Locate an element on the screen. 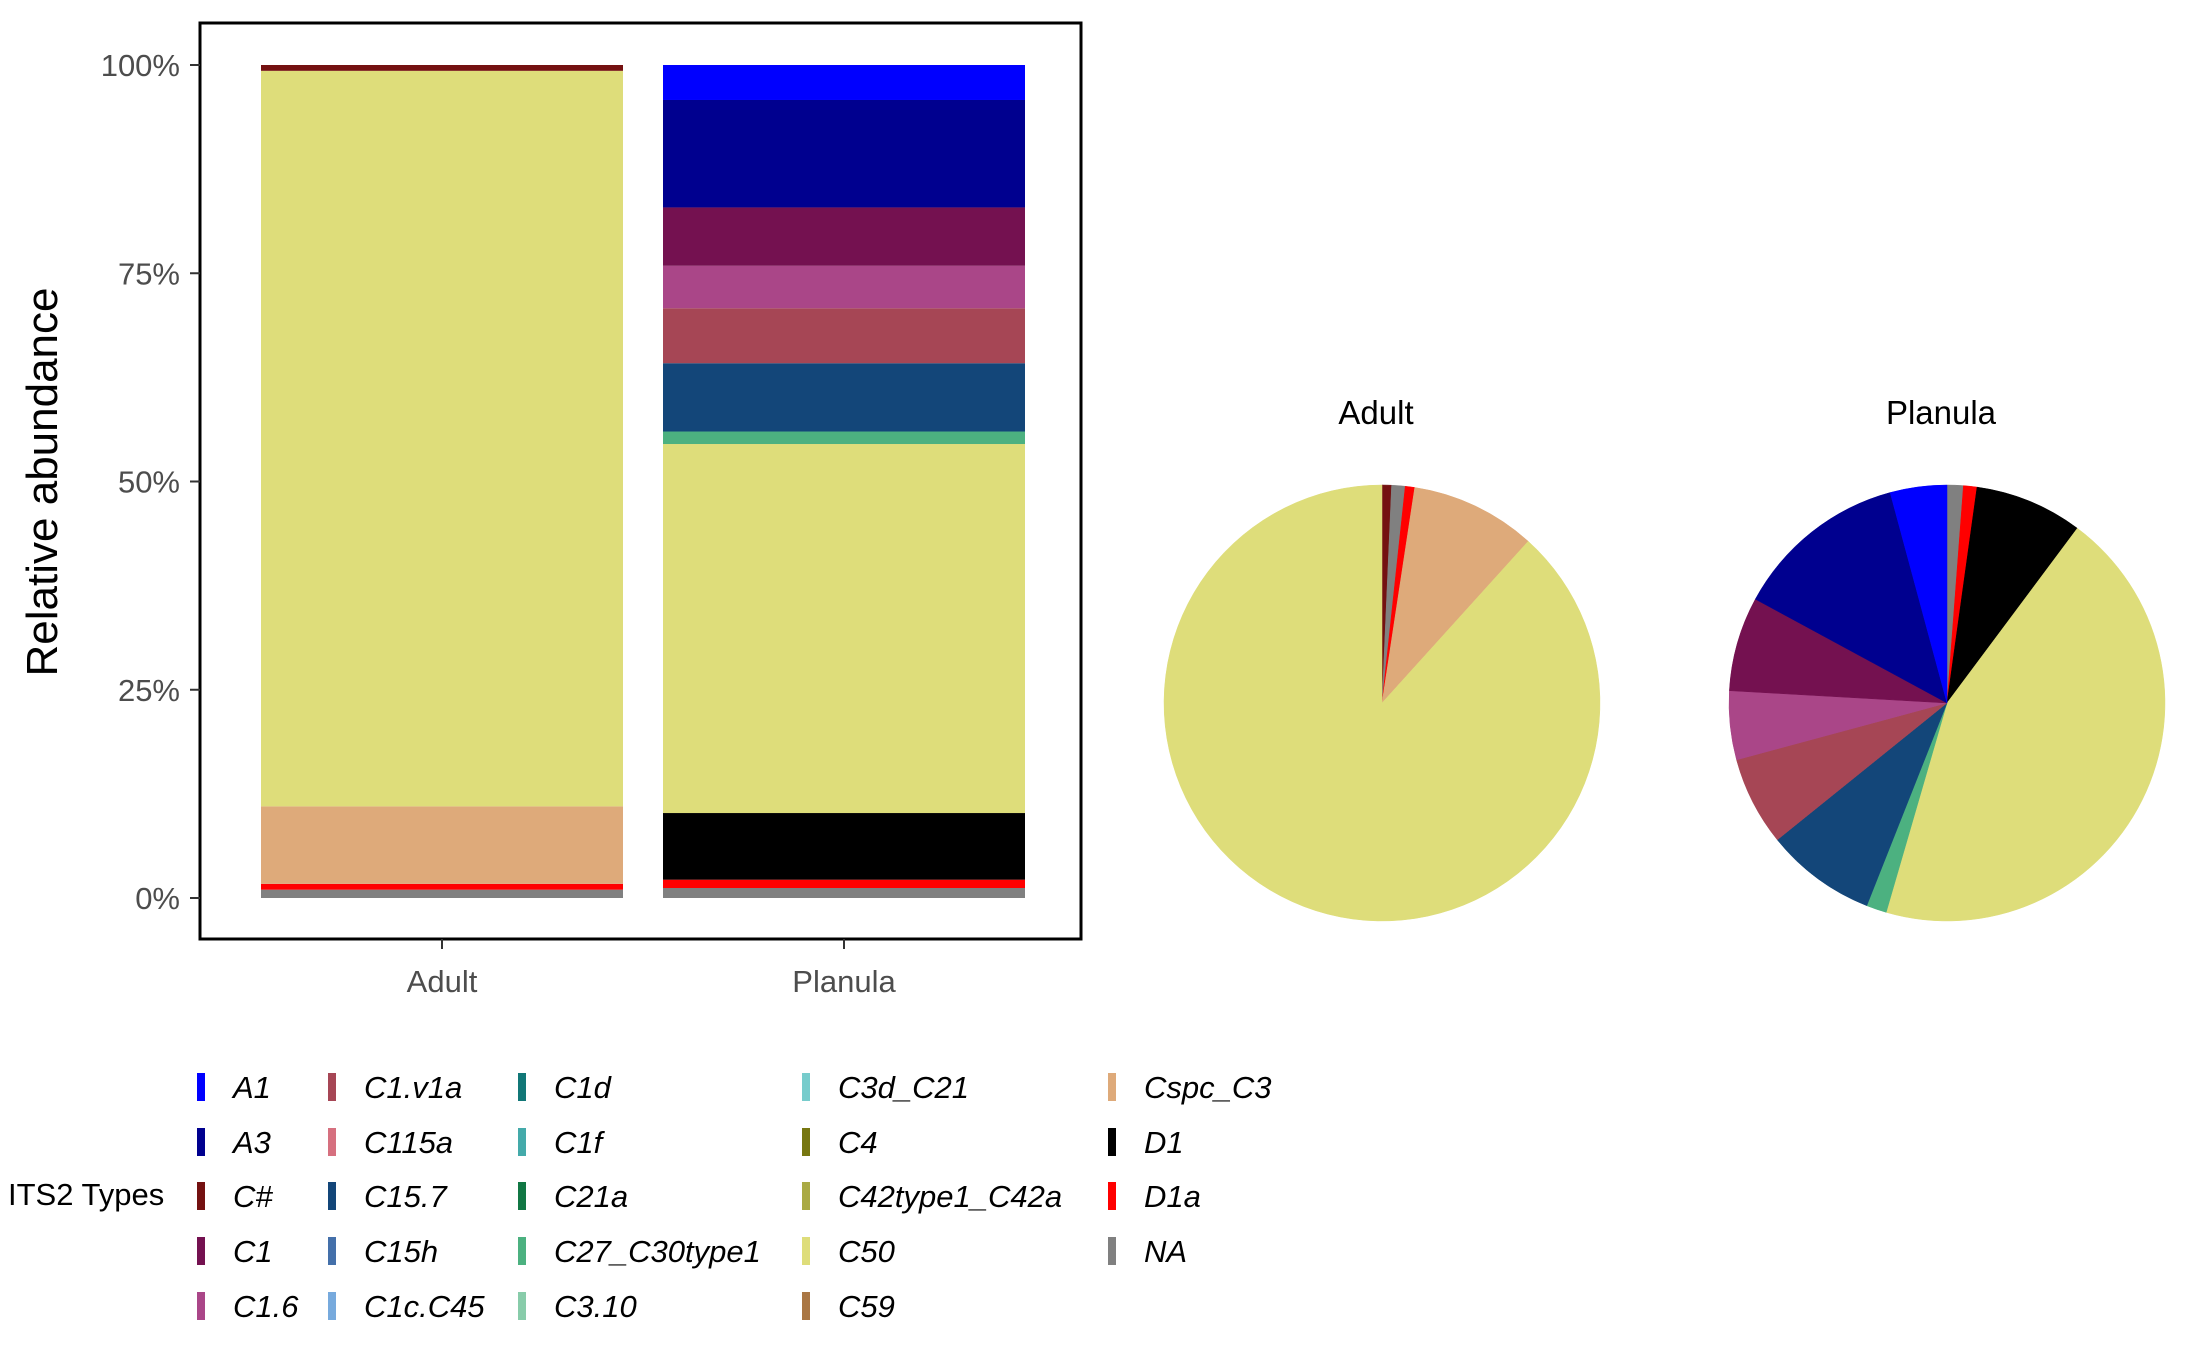 This screenshot has width=2187, height=1349. x-tick-label-planula: Planula is located at coordinates (844, 981).